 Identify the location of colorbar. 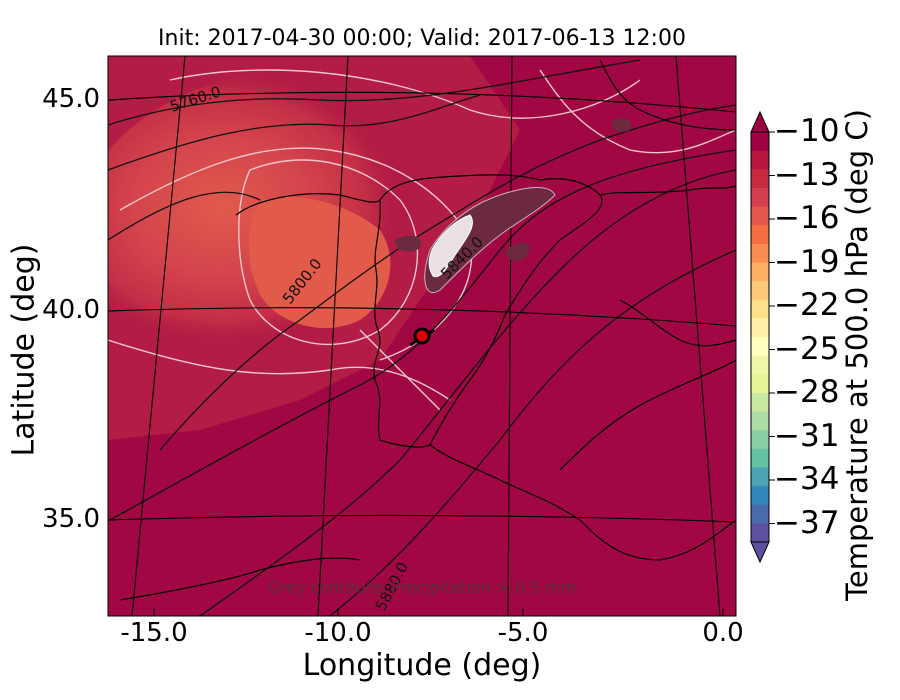
(762, 337).